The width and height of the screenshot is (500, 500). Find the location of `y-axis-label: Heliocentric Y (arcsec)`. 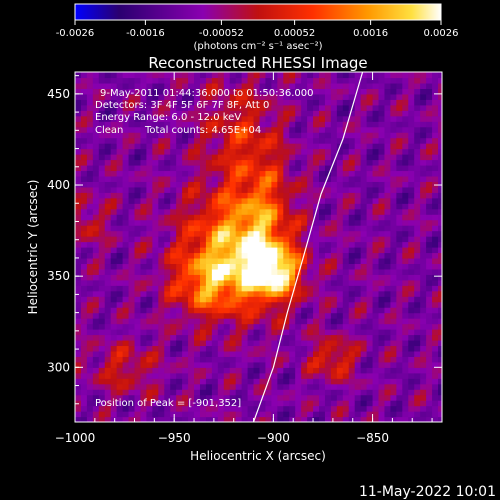

y-axis-label: Heliocentric Y (arcsec) is located at coordinates (33, 247).